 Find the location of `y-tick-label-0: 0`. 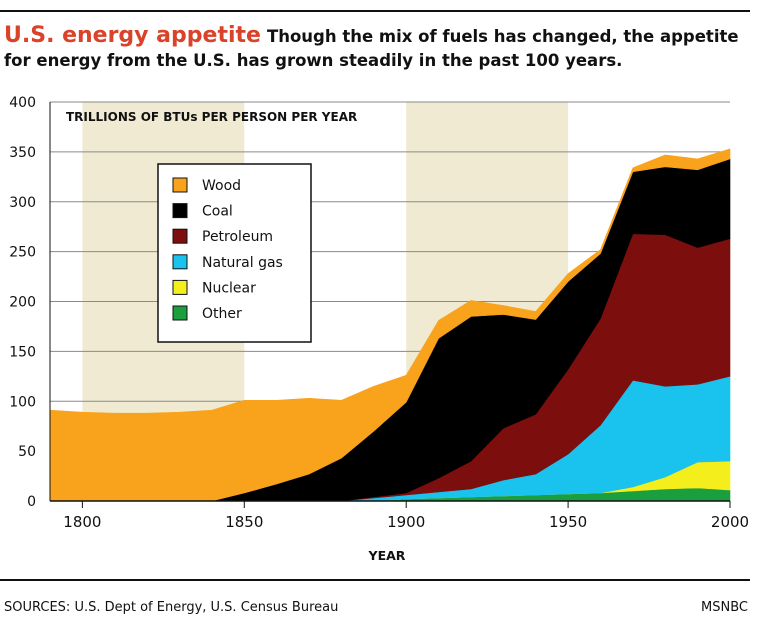

y-tick-label-0: 0 is located at coordinates (31, 502).